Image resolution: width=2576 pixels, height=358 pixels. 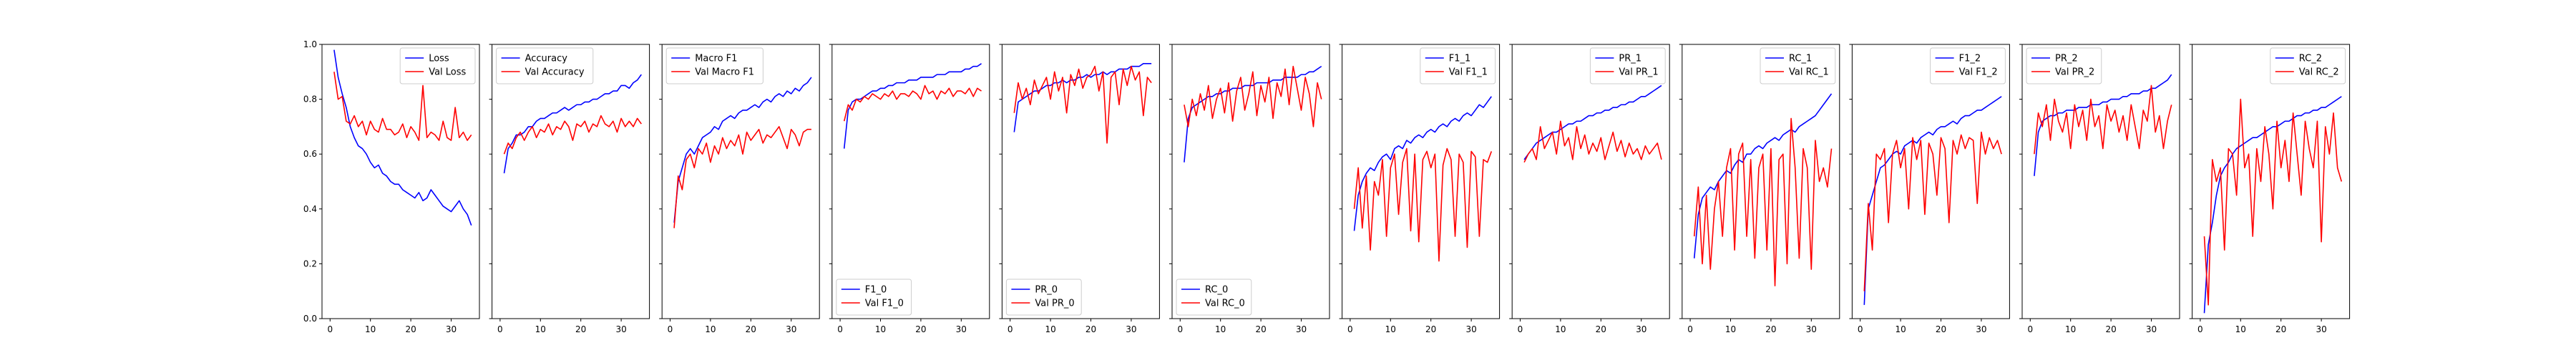 I want to click on legend-label: Val F1_1, so click(x=1468, y=72).